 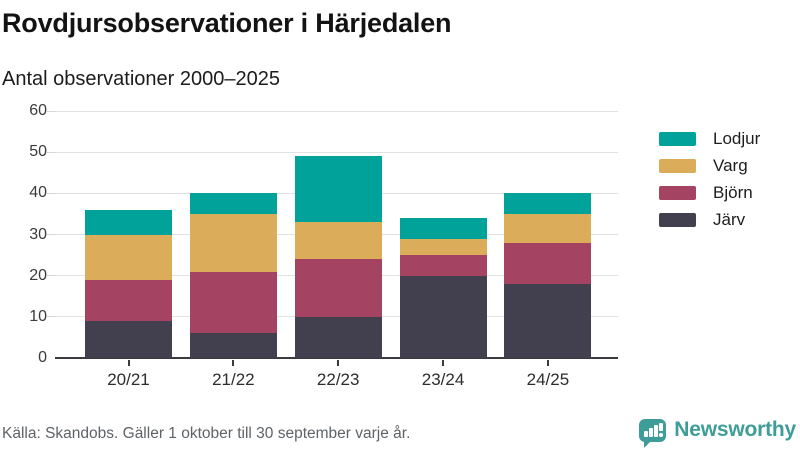 I want to click on legend-item-jarv: Järv, so click(x=709, y=219).